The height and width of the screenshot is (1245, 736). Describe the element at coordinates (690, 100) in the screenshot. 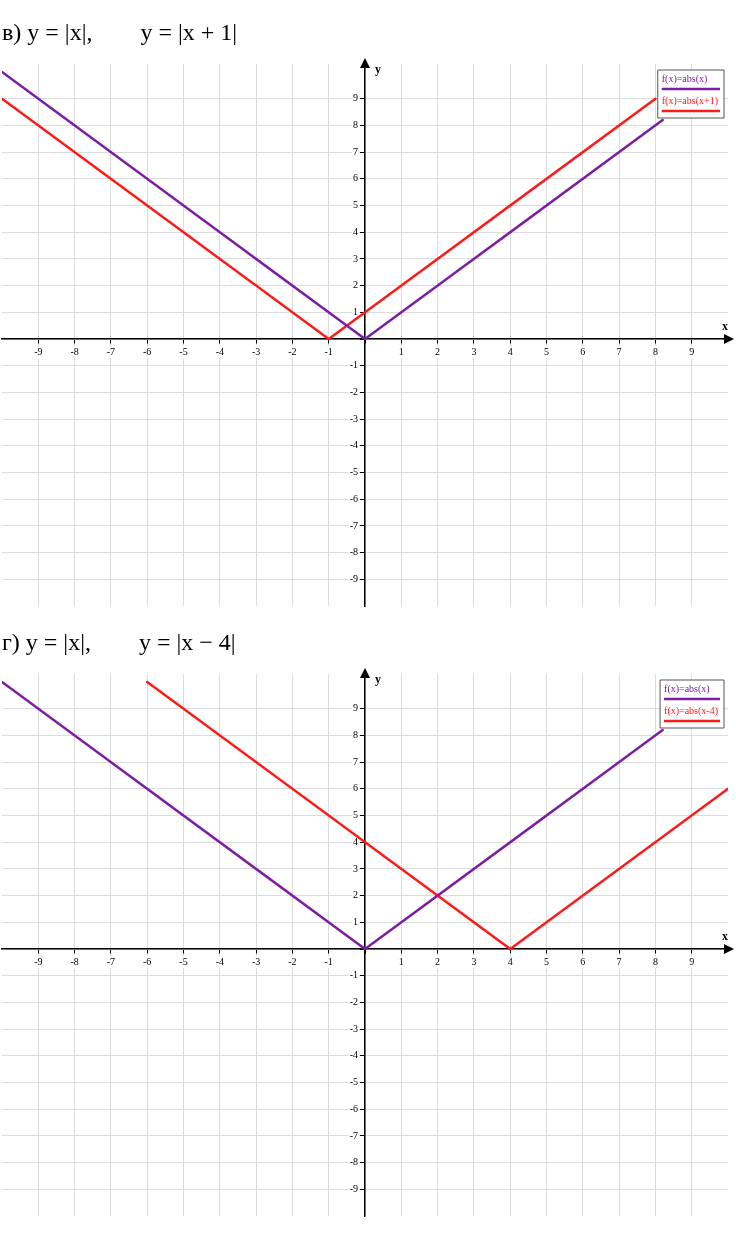

I see `series-label: f(x)=abs(x+1)` at that location.